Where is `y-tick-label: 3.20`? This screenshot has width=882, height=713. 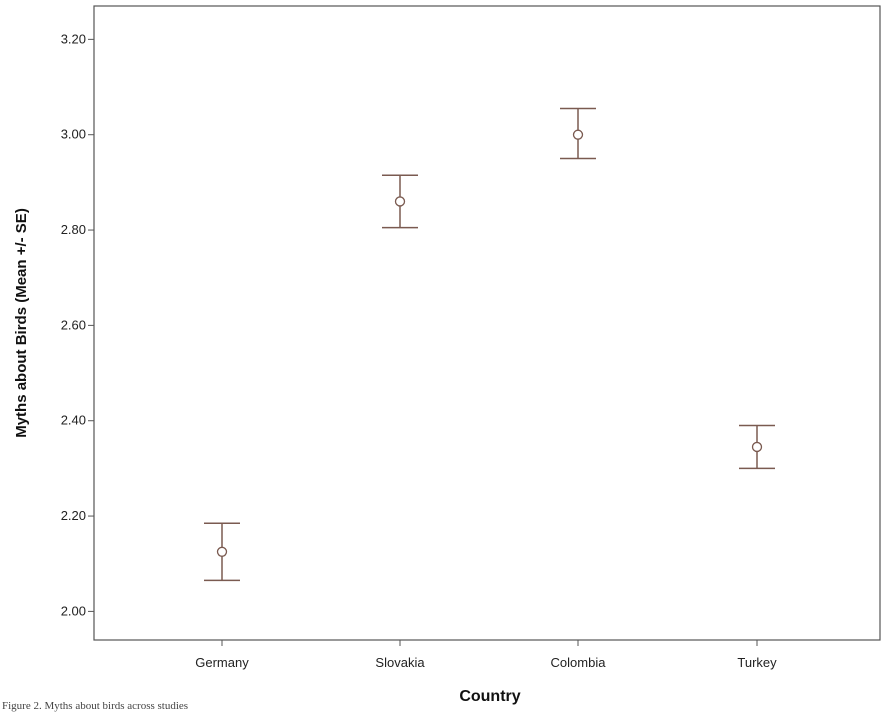 y-tick-label: 3.20 is located at coordinates (73, 38).